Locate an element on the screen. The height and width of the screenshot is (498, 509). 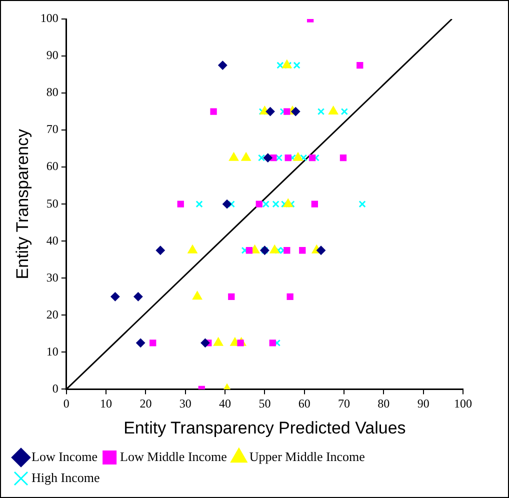
x-tick-label: 50 is located at coordinates (264, 403).